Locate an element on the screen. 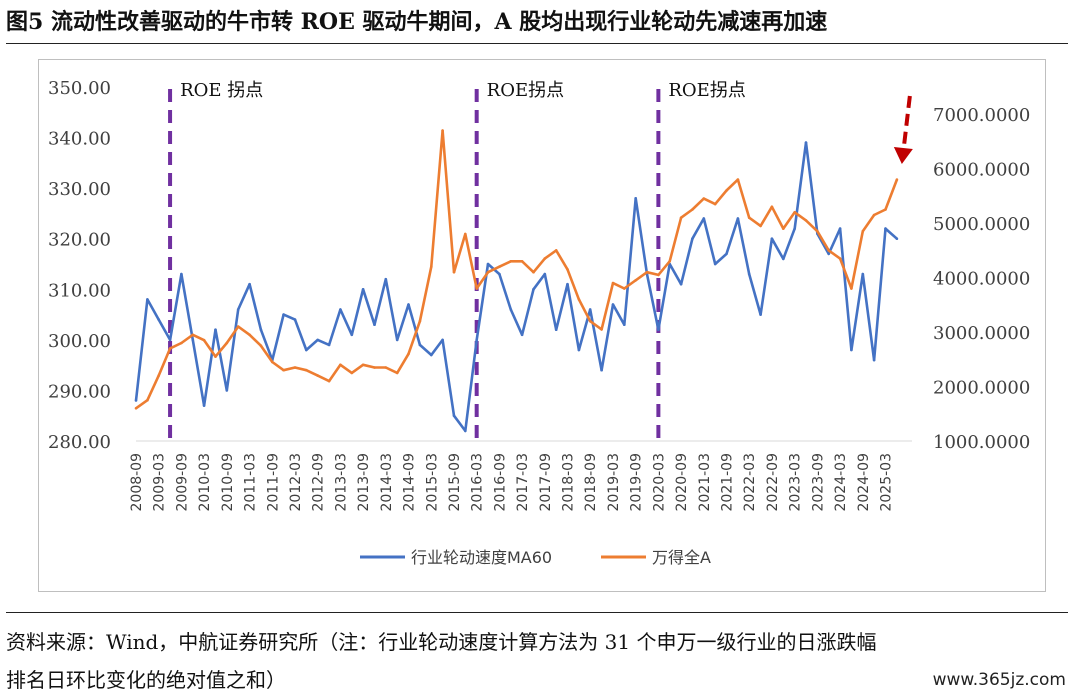 This screenshot has height=697, width=1080. y-left-tick-4: 320.00 is located at coordinates (79, 240).